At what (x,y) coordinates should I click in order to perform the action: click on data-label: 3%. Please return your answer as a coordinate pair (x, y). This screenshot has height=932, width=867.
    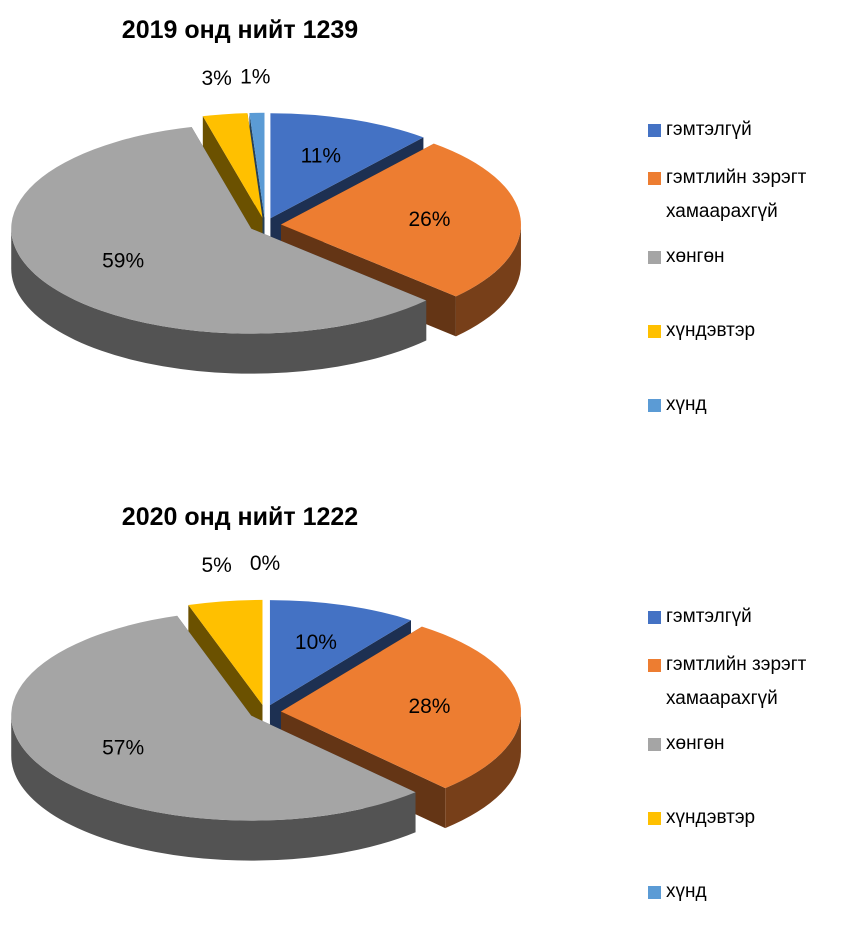
    Looking at the image, I should click on (217, 78).